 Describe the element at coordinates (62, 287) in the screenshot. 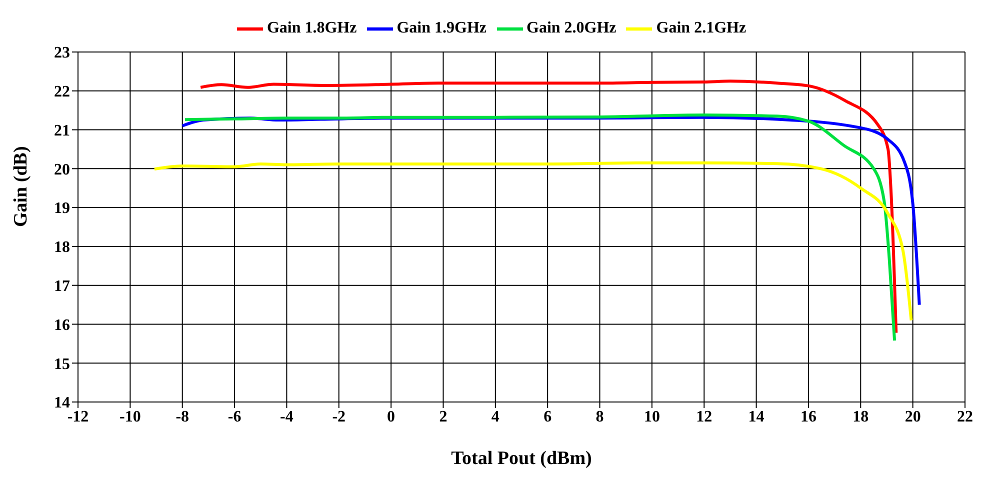

I see `y-tick-label: 17` at that location.